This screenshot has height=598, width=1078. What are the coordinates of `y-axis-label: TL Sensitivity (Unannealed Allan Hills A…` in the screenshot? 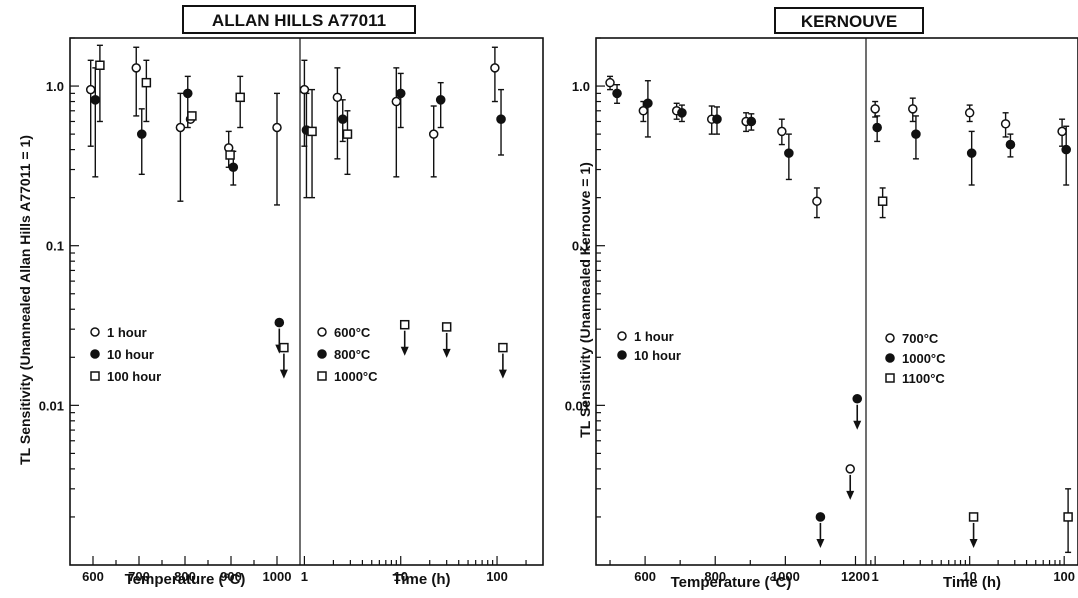 It's located at (25, 300).